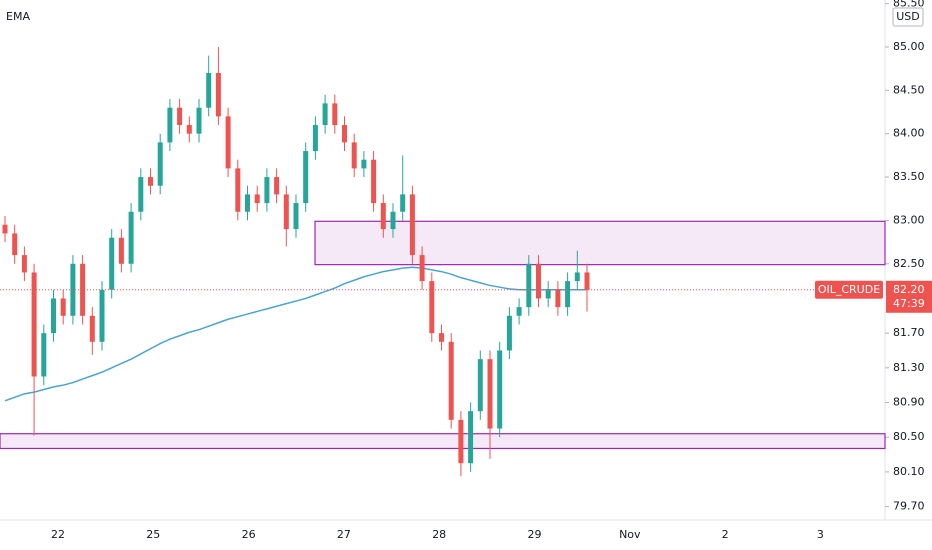 The width and height of the screenshot is (932, 550). I want to click on x-tick-label: 26, so click(249, 534).